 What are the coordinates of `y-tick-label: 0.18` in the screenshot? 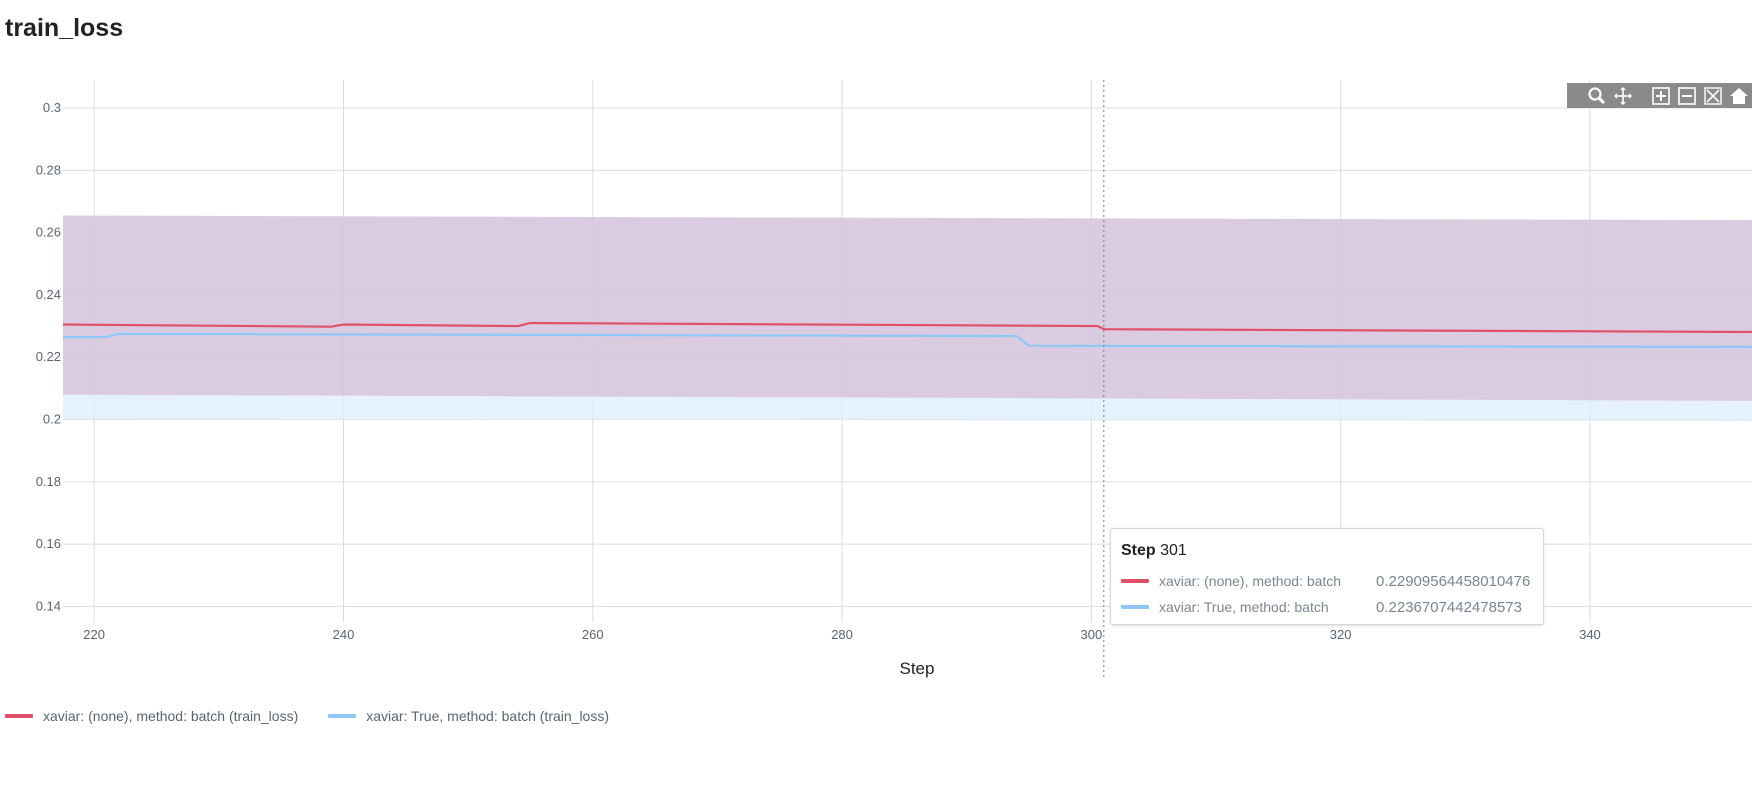 It's located at (48, 481).